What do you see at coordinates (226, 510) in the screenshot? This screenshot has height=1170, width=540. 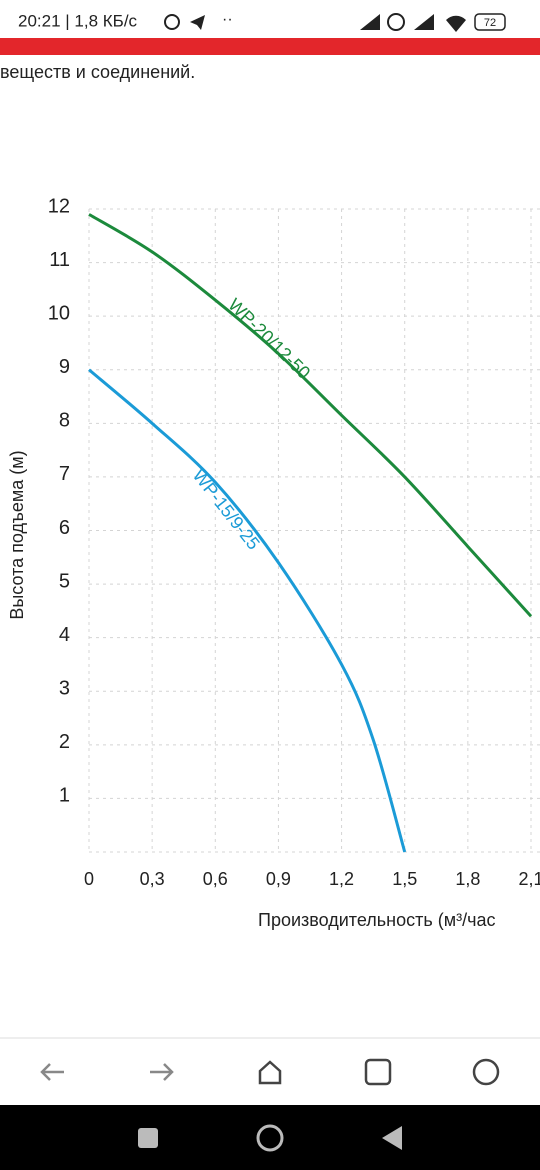 I see `series-label: WP-15/9-25` at bounding box center [226, 510].